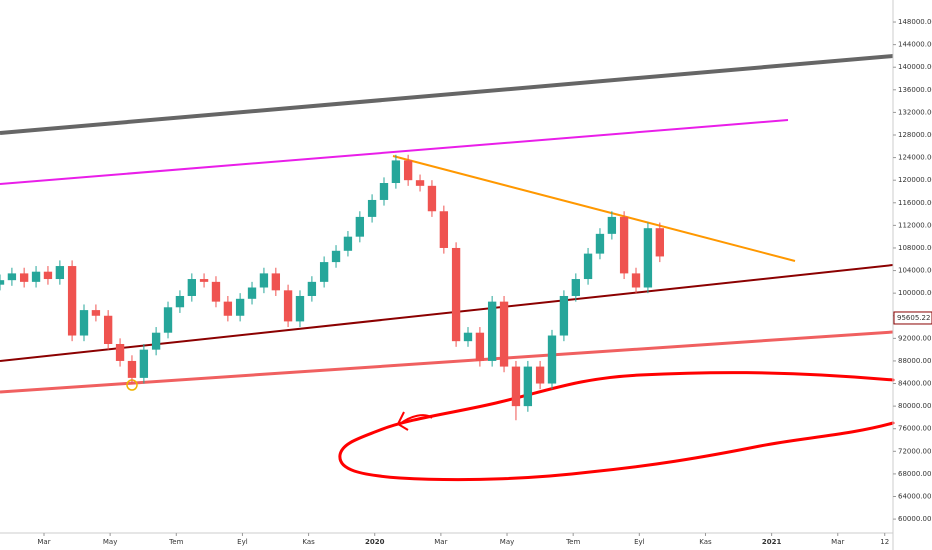 The width and height of the screenshot is (932, 550). What do you see at coordinates (914, 474) in the screenshot?
I see `y-tick-label: 68000.00` at bounding box center [914, 474].